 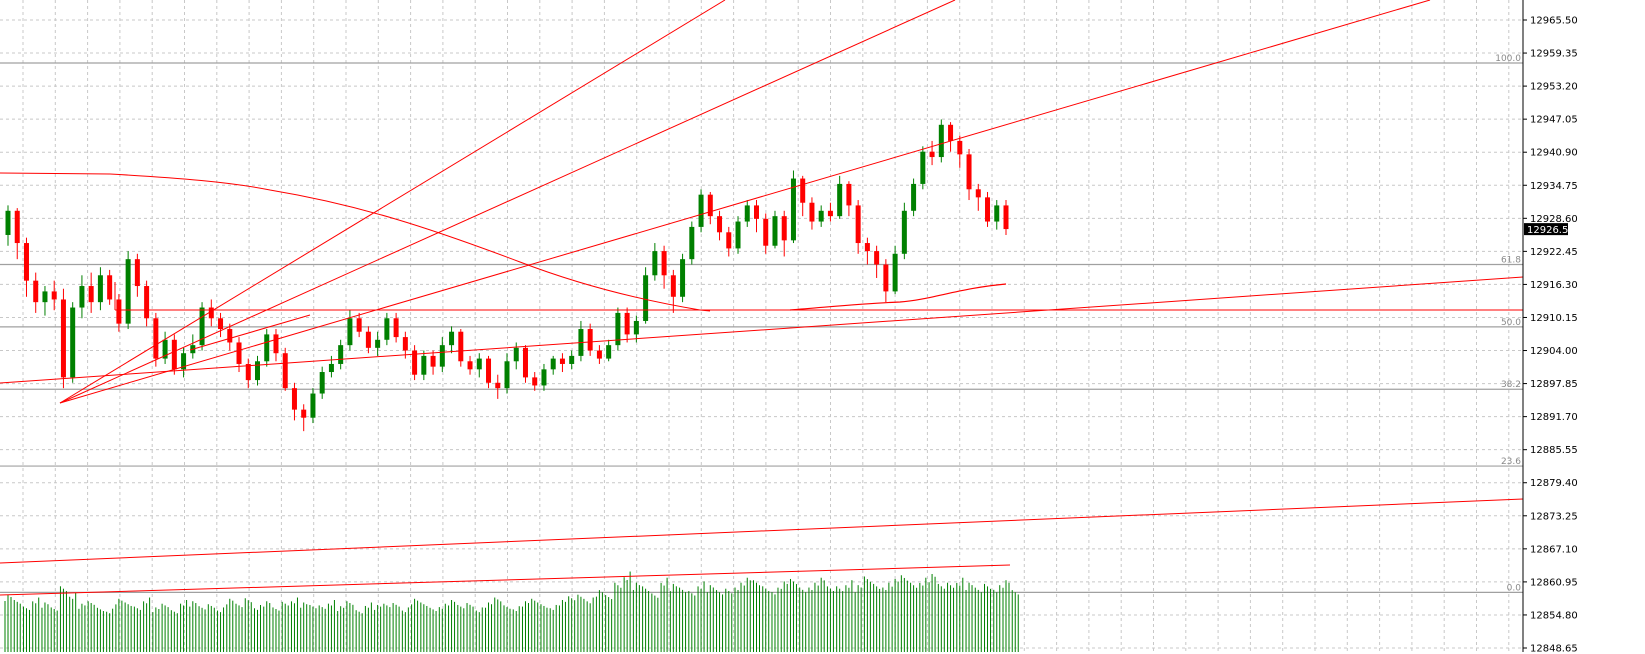 I want to click on price-tick-label: 12879.40, so click(x=1554, y=483).